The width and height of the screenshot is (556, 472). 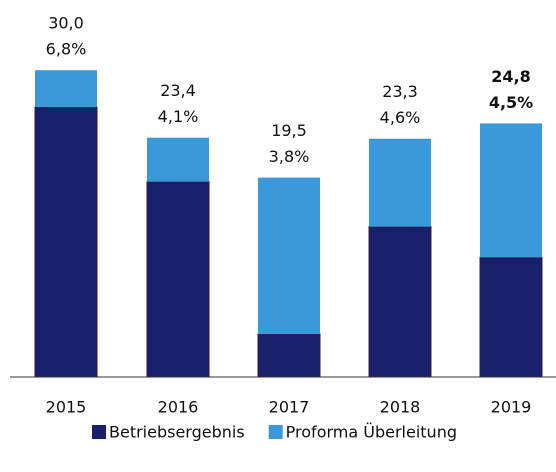 I want to click on x-tick-label: 2018, so click(x=400, y=407).